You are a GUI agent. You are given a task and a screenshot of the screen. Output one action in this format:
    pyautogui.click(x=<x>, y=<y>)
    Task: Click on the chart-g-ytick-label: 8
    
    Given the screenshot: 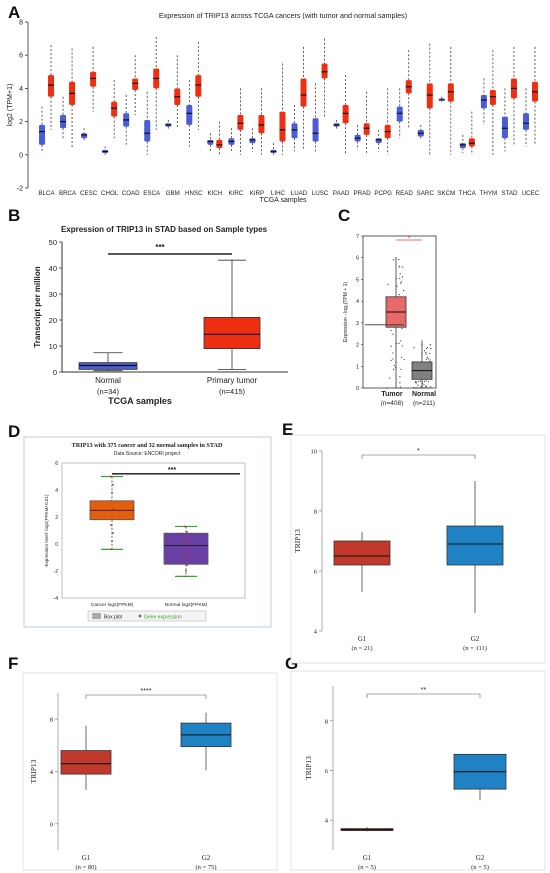 What is the action you would take?
    pyautogui.click(x=326, y=721)
    